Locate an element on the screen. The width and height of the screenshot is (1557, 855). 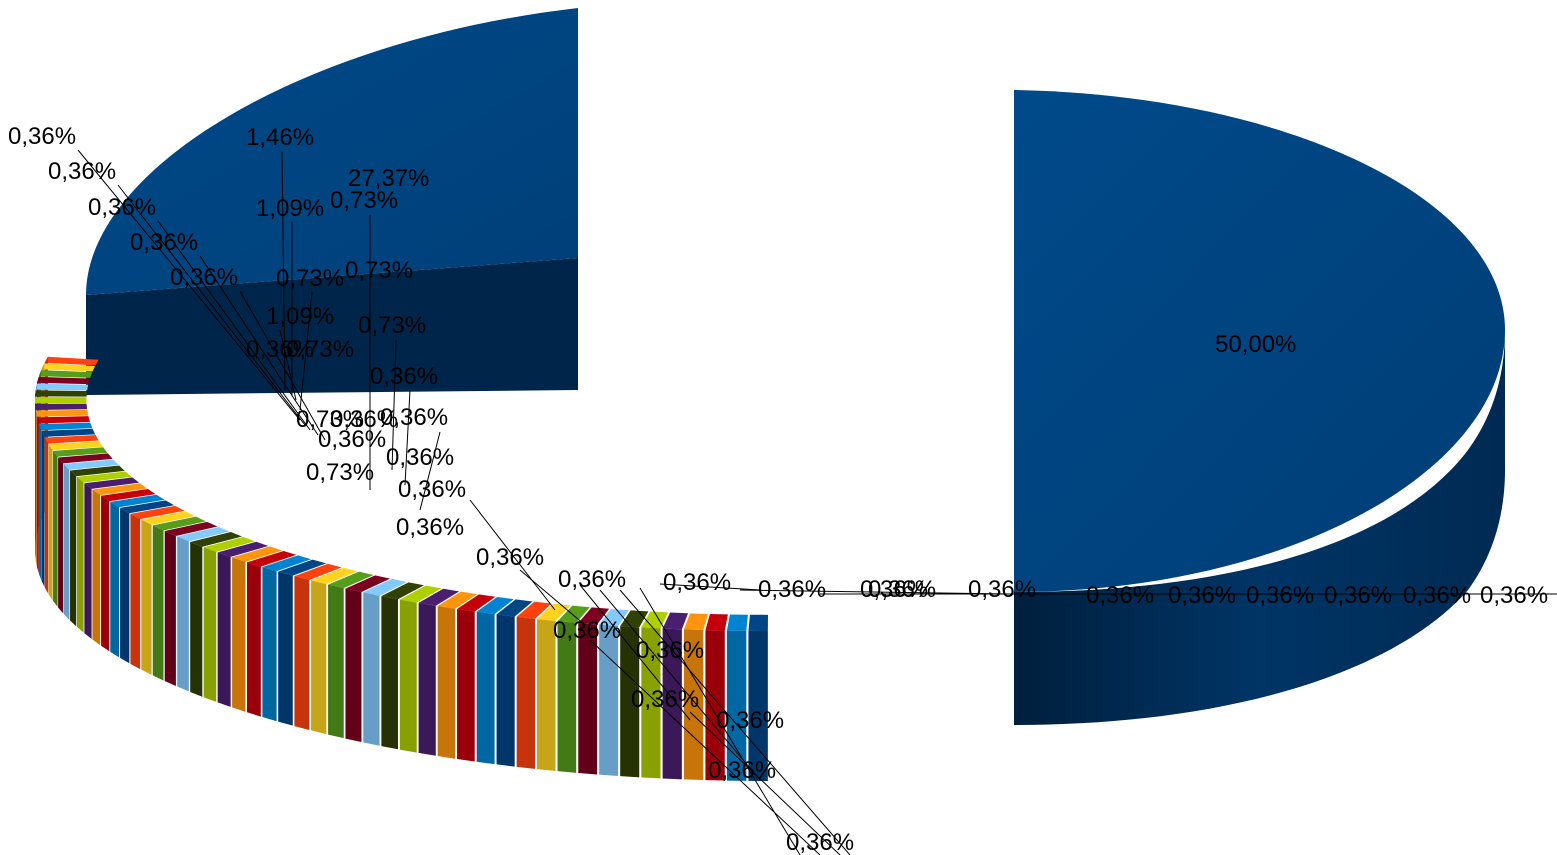
slice-27-side is located at coordinates (332, 326).